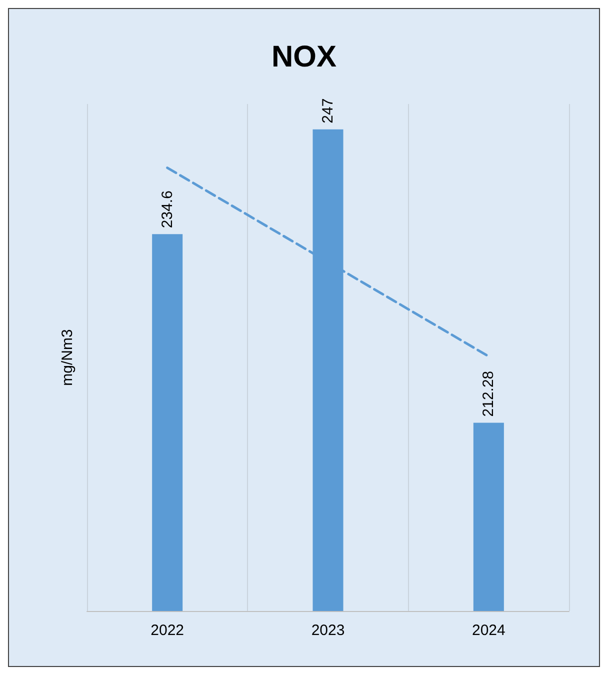 The width and height of the screenshot is (610, 677). What do you see at coordinates (304, 57) in the screenshot?
I see `chart-title: NOX` at bounding box center [304, 57].